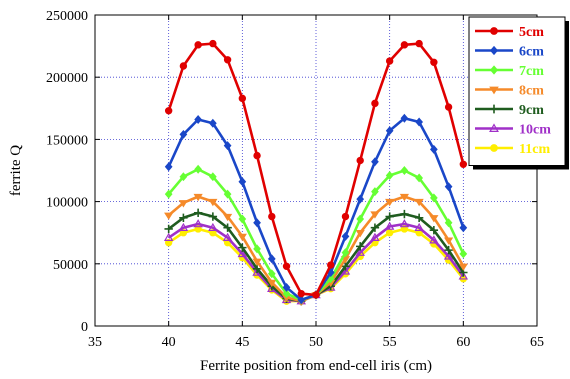  Describe the element at coordinates (531, 110) in the screenshot. I see `legend-label: 9cm` at that location.